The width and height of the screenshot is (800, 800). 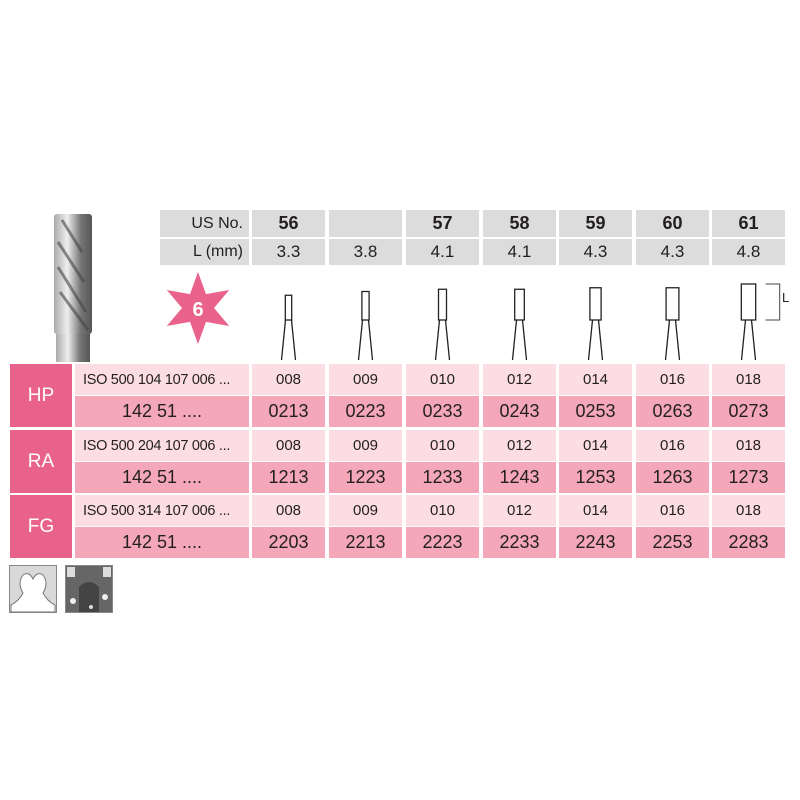 What do you see at coordinates (73, 288) in the screenshot?
I see `bur-product-image` at bounding box center [73, 288].